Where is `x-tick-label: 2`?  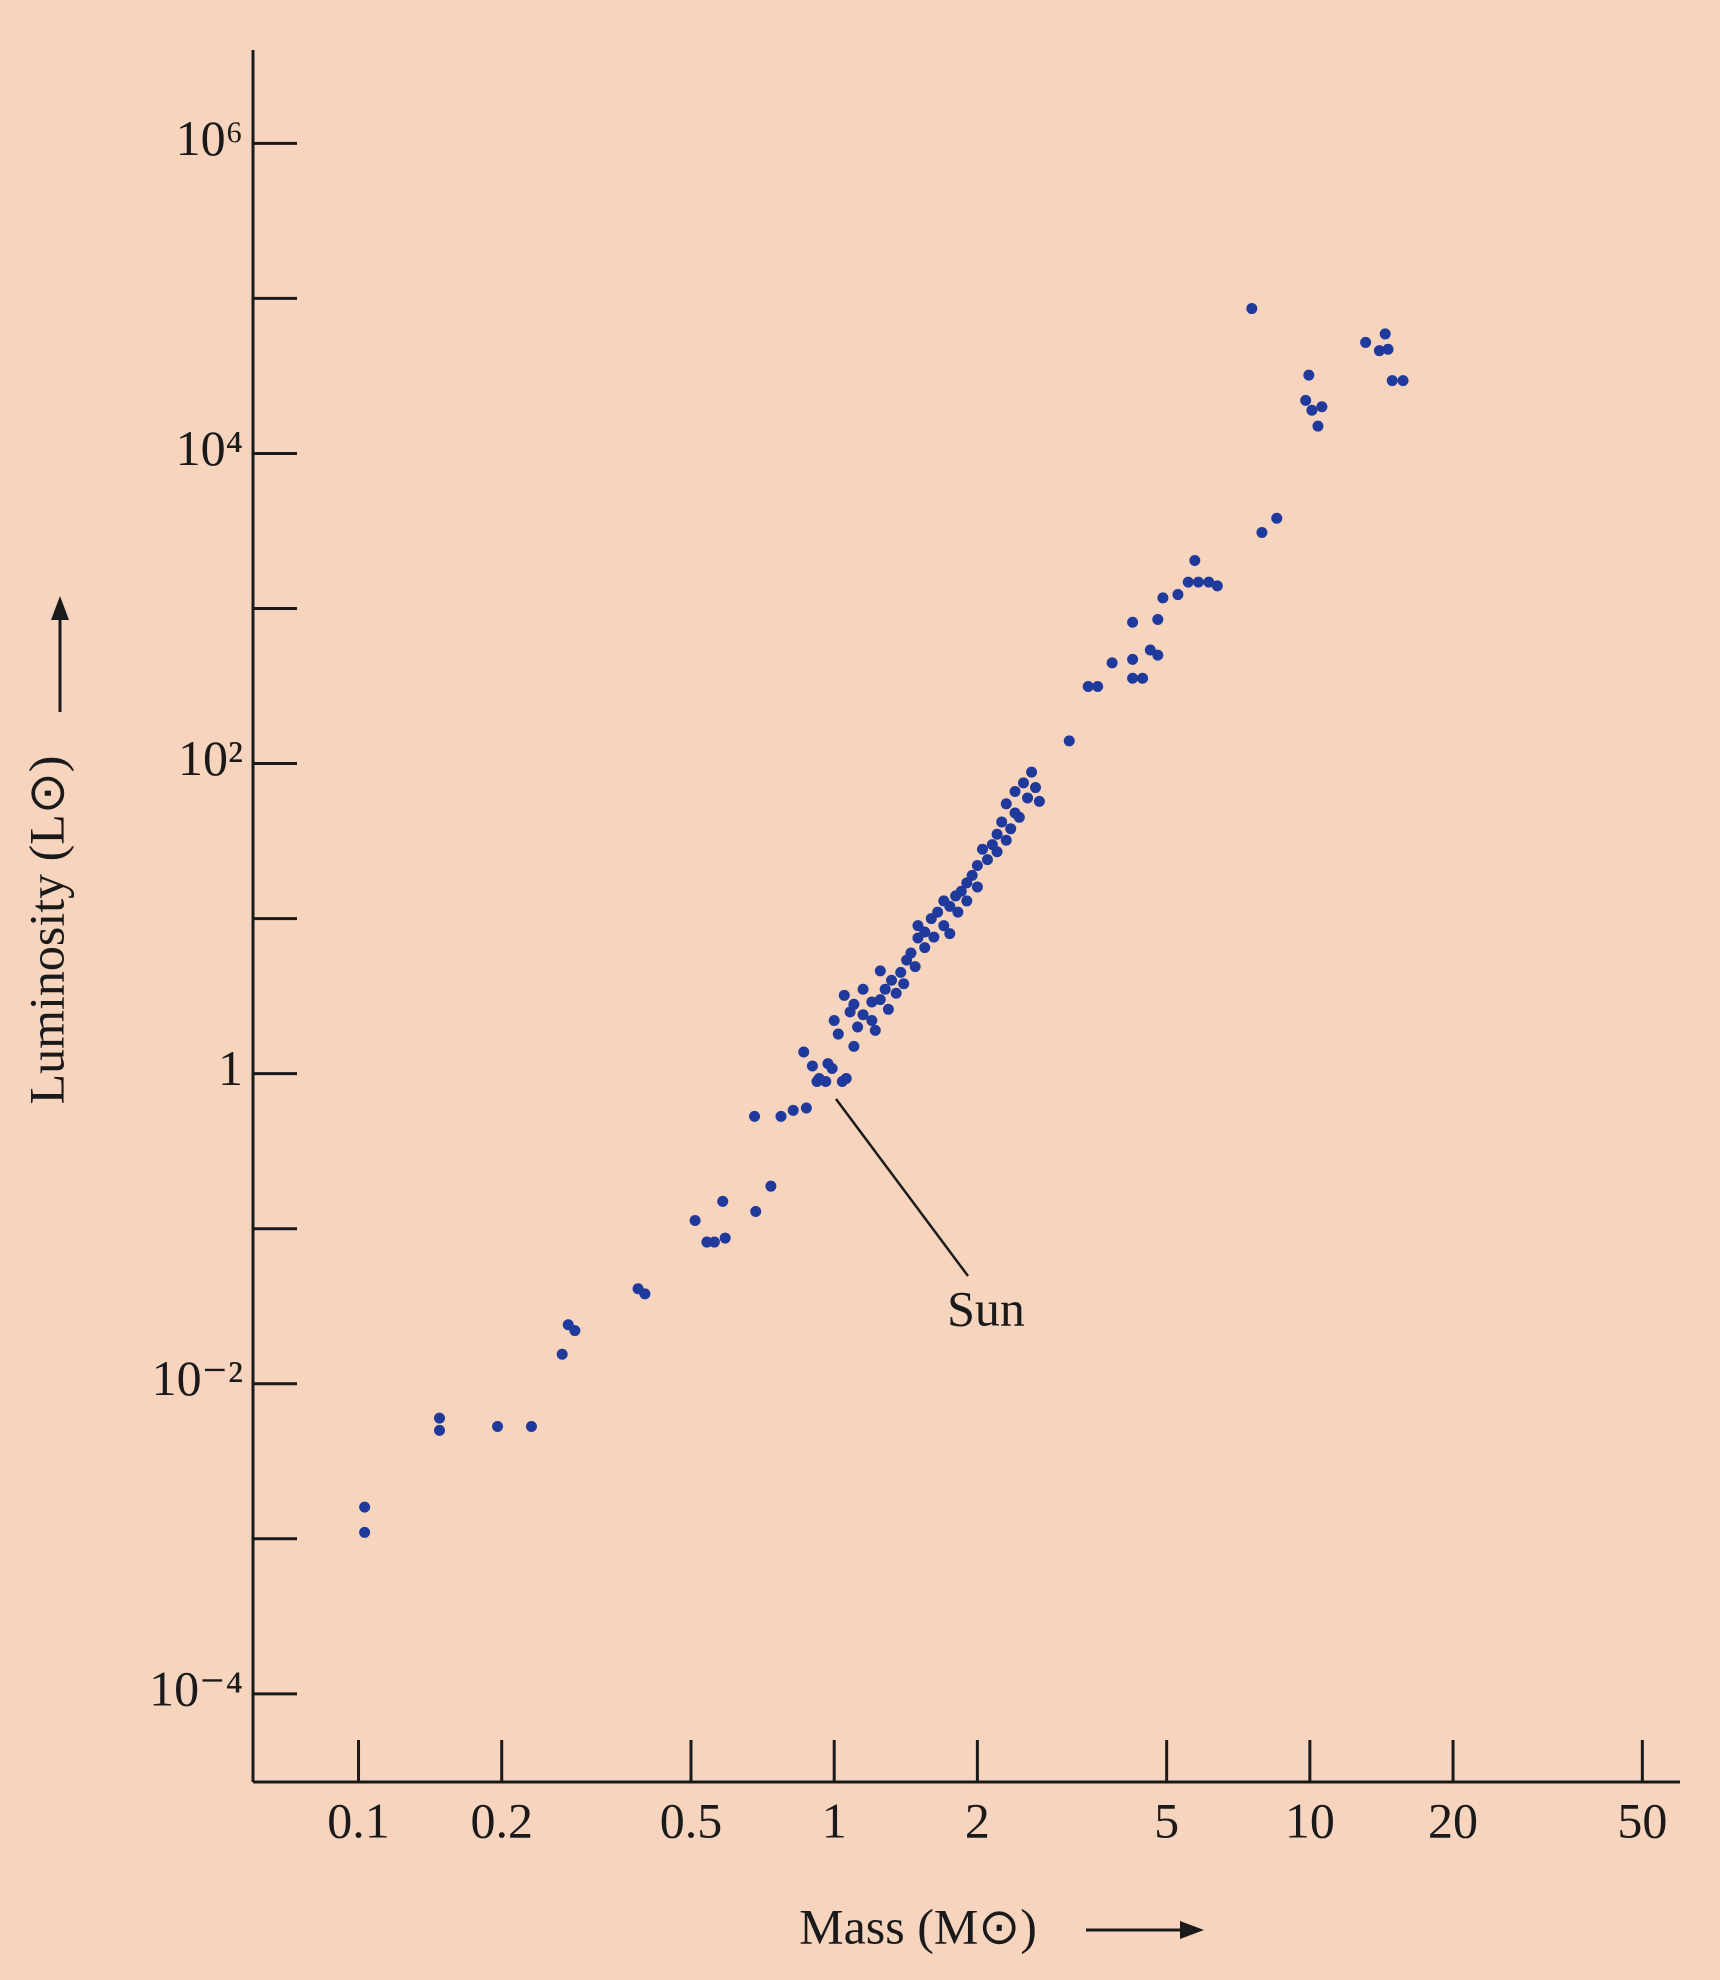 x-tick-label: 2 is located at coordinates (977, 1820).